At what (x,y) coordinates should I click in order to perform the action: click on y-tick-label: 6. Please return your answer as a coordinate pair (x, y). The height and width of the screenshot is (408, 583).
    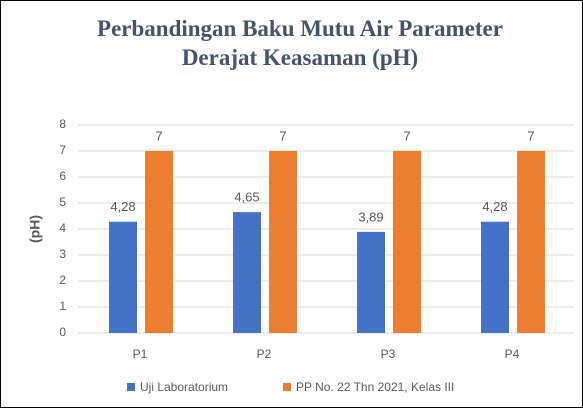
    Looking at the image, I should click on (62, 176).